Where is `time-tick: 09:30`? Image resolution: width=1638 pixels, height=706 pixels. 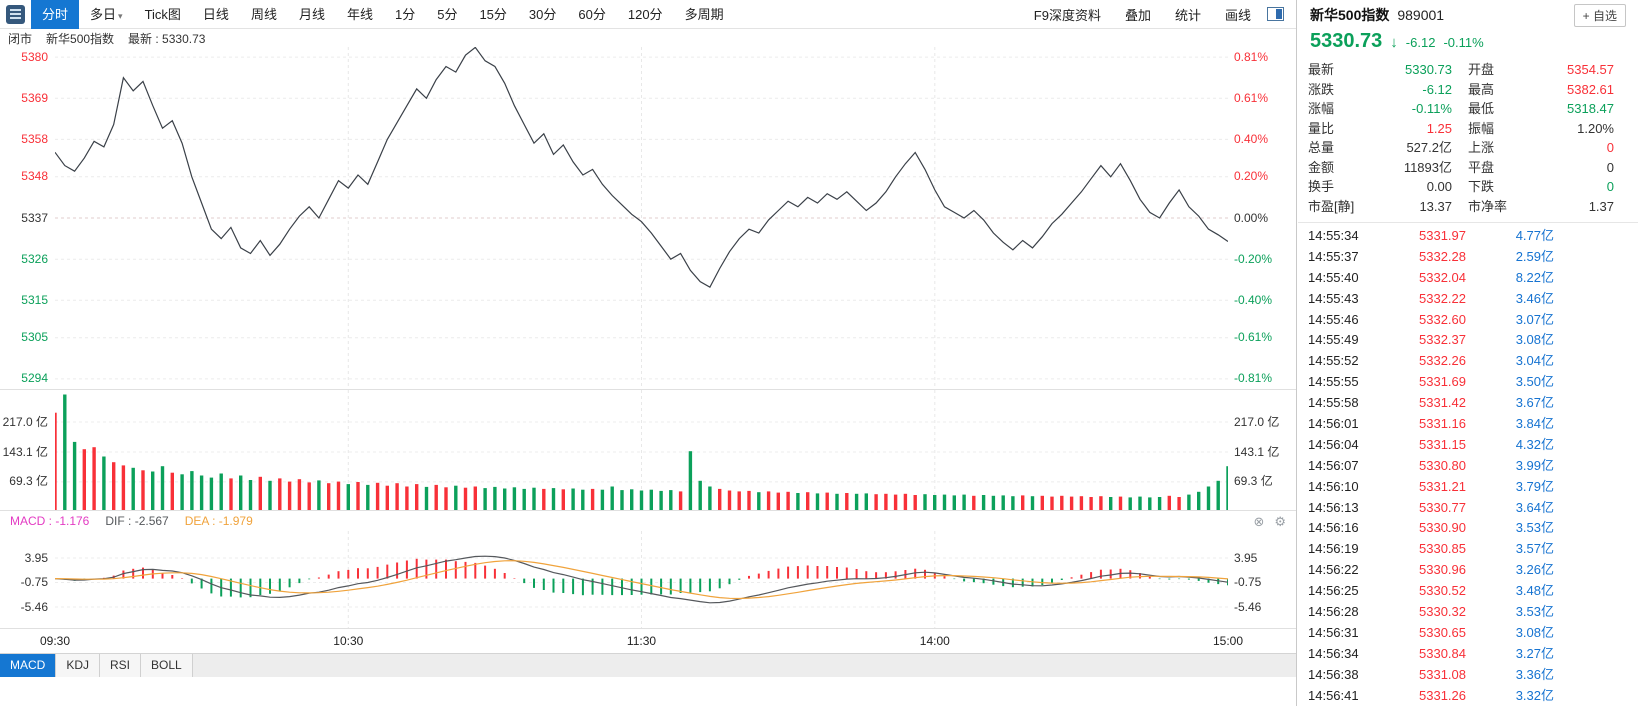
time-tick: 09:30 is located at coordinates (55, 641).